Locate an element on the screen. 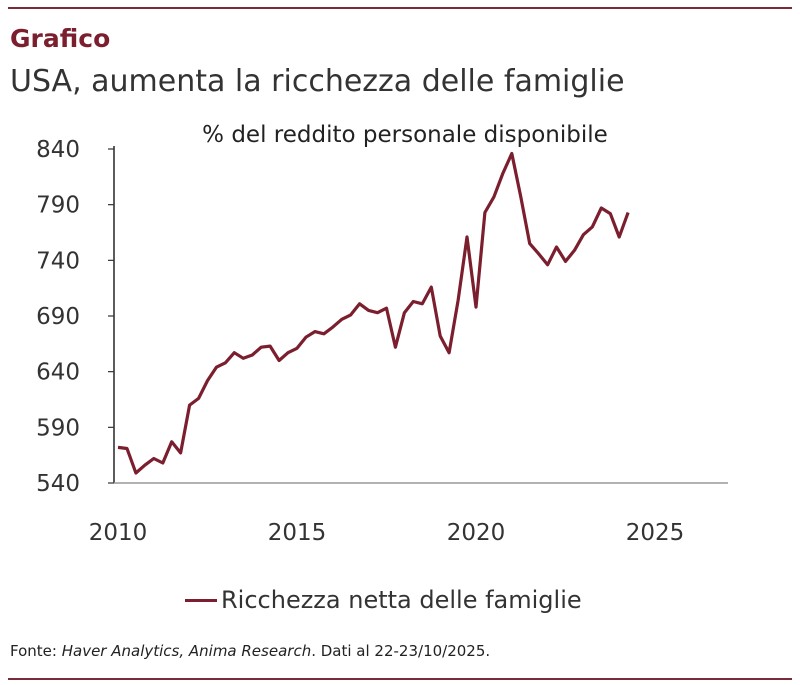 The width and height of the screenshot is (800, 685). x-tick-label: 2025 is located at coordinates (655, 533).